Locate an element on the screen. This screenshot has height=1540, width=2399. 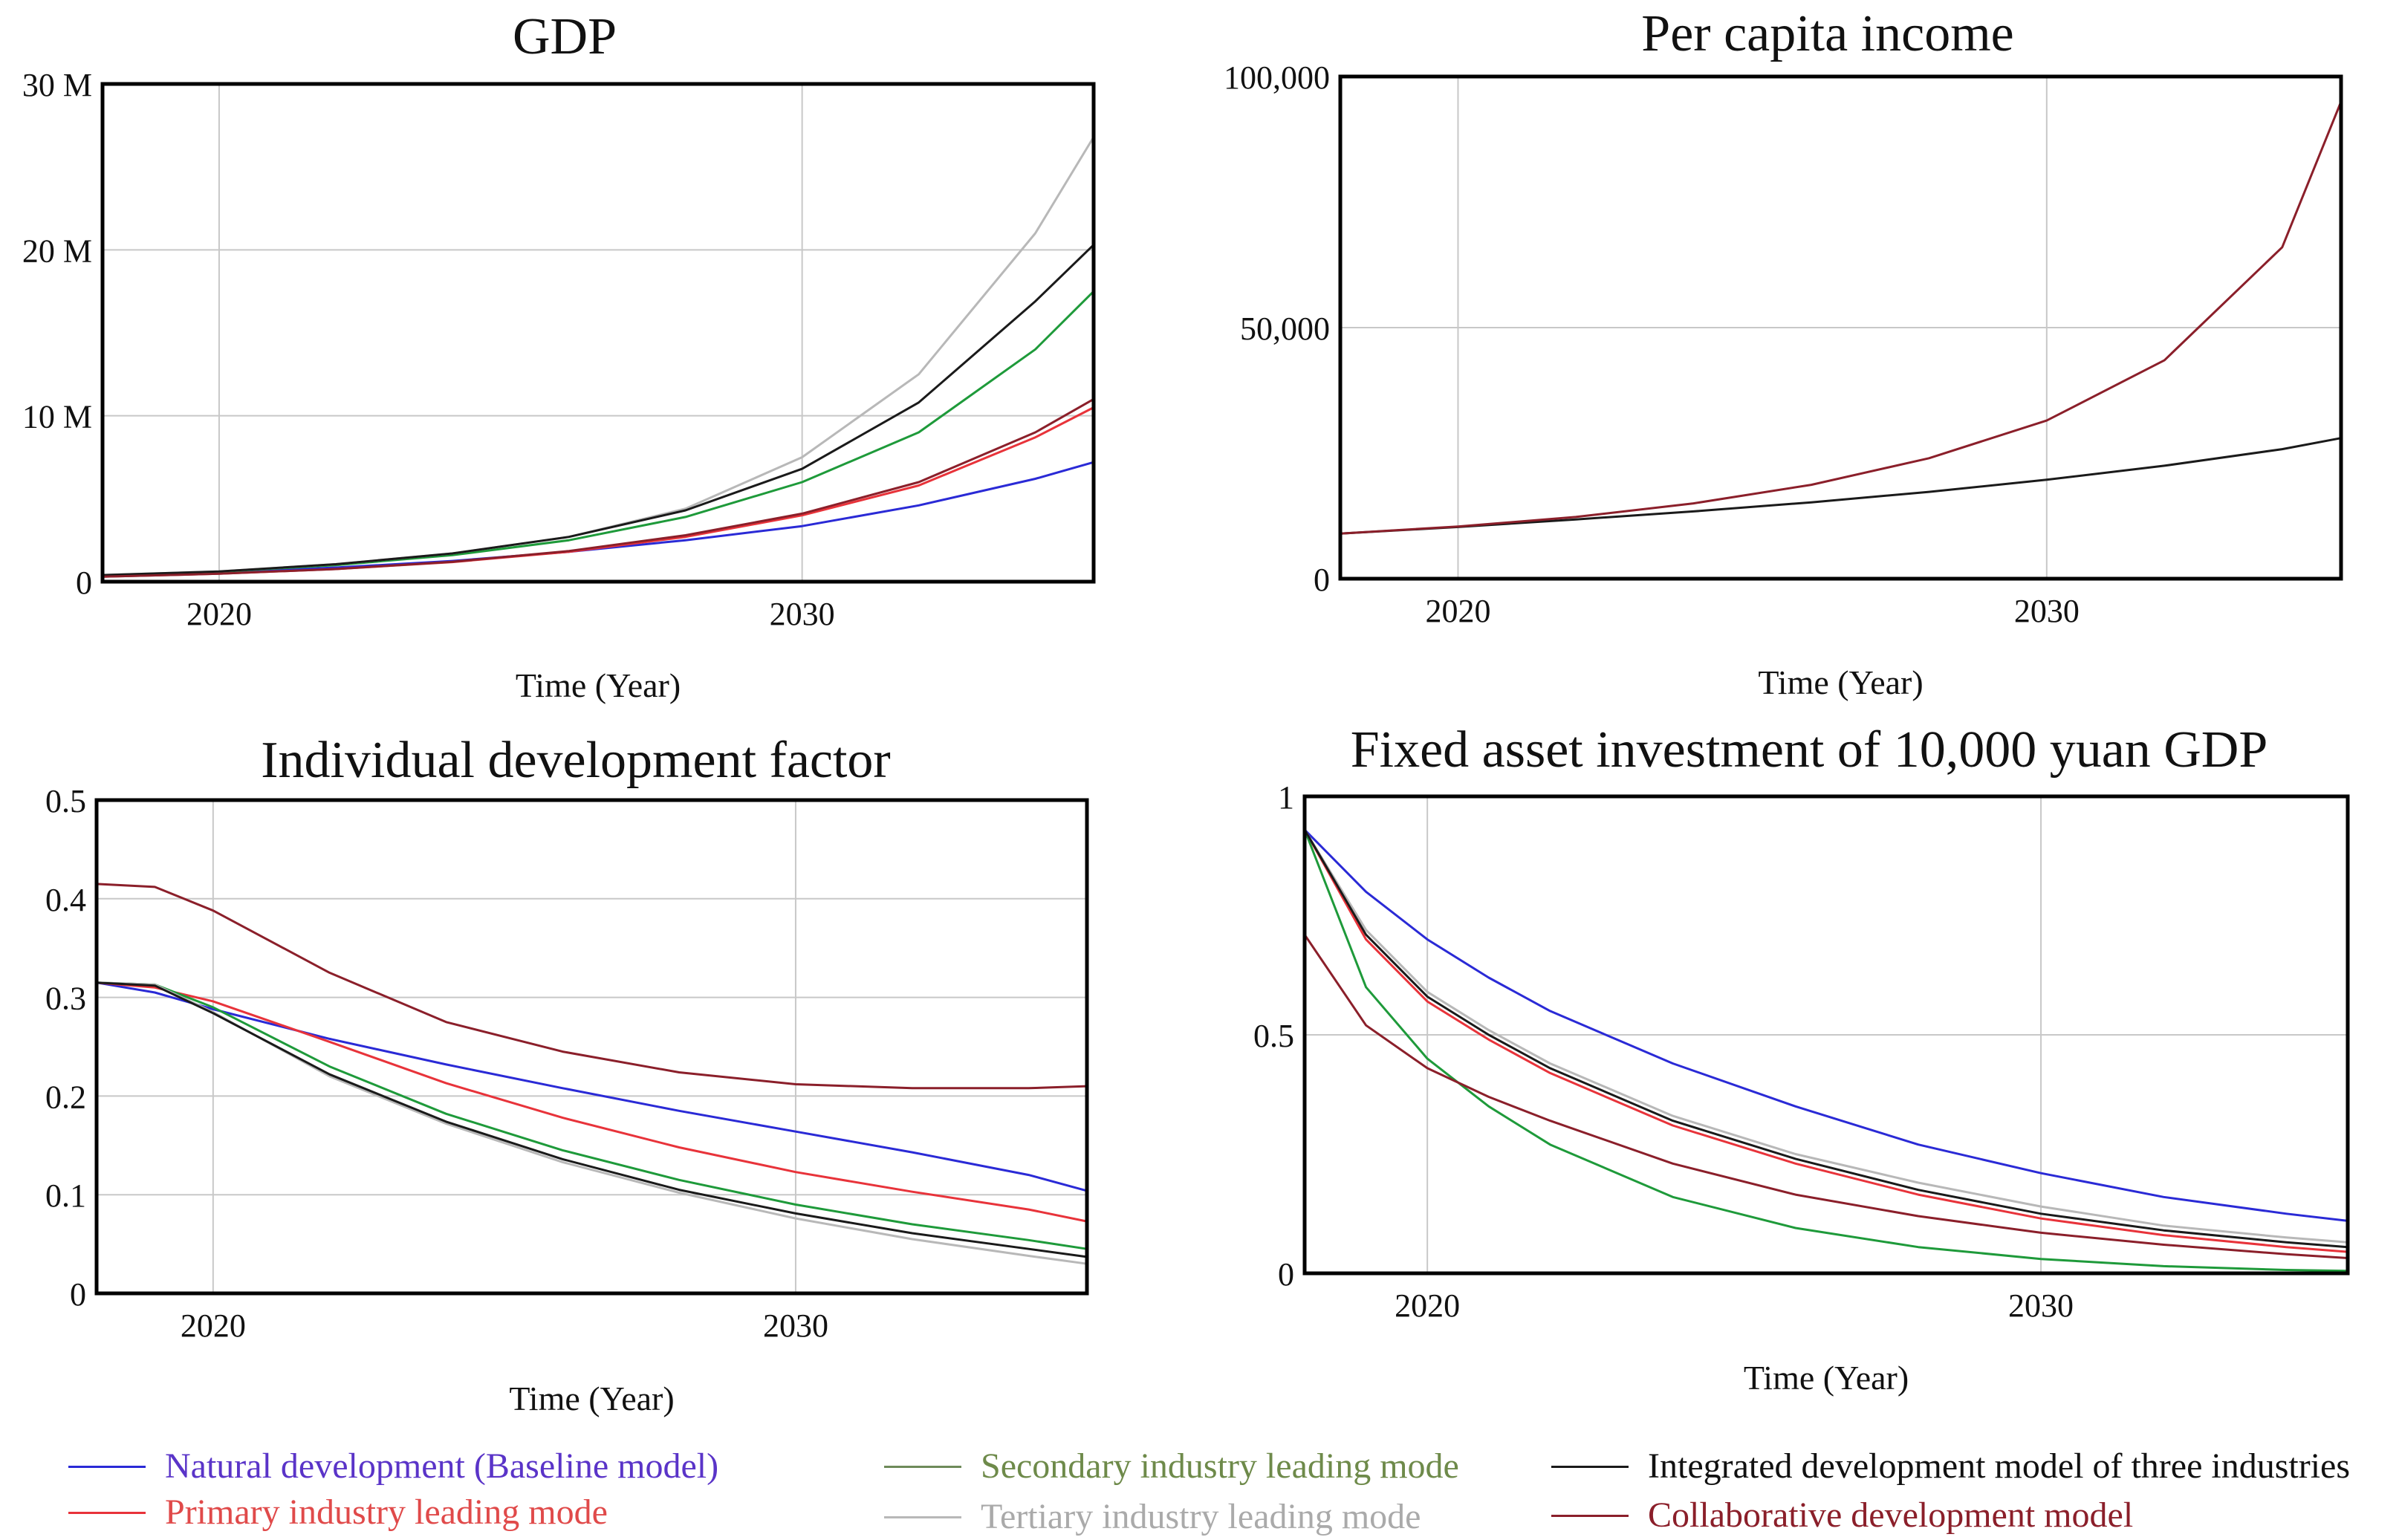
y-tick-label: 1 is located at coordinates (1286, 797).